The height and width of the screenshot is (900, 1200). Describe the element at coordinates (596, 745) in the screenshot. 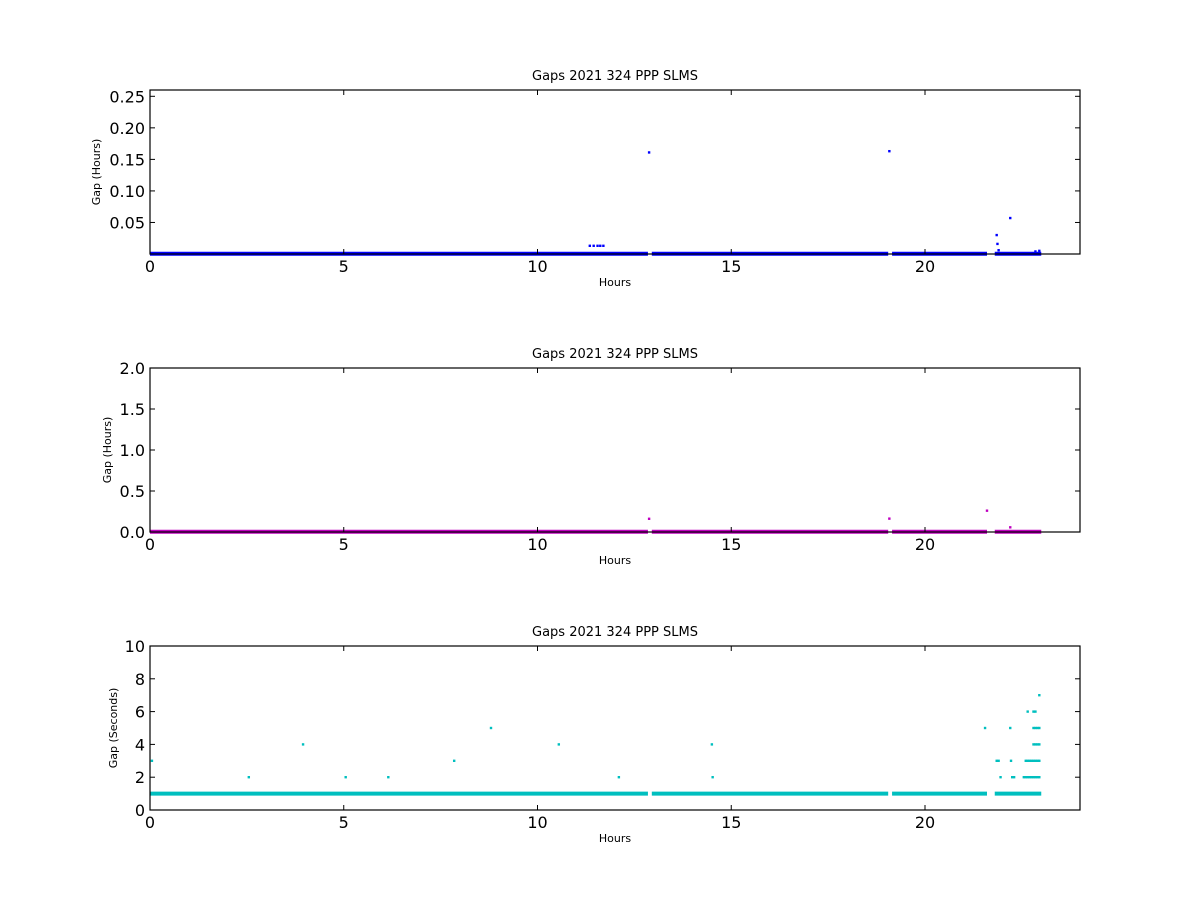

I see `data-marks` at that location.